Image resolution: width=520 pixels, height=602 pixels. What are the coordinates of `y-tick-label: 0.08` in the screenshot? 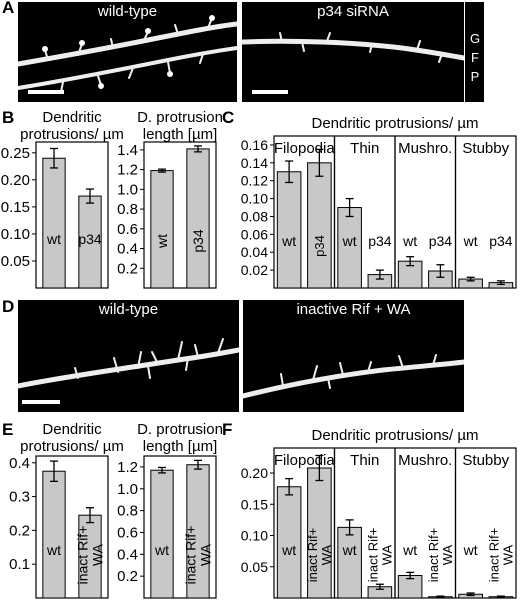 It's located at (254, 216).